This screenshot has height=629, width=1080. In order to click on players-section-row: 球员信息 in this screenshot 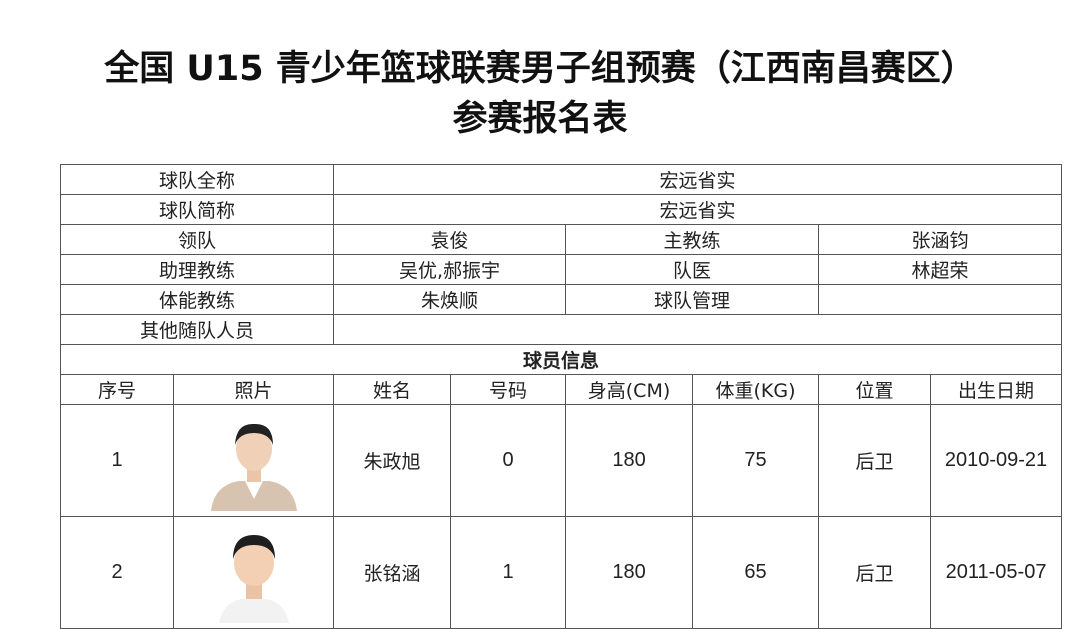, I will do `click(561, 359)`.